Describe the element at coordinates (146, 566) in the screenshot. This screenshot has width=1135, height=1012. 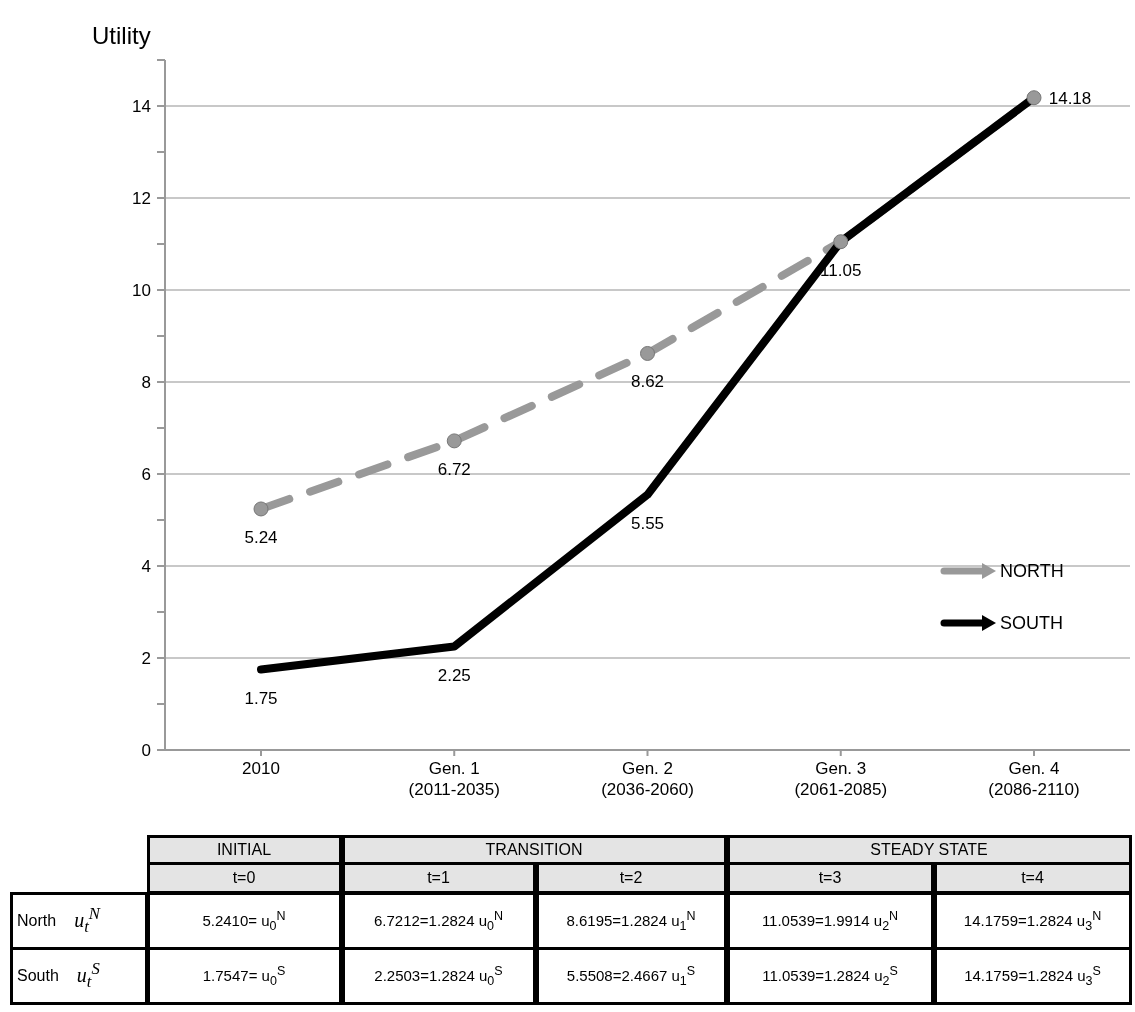
I see `y-tick-label: 4` at that location.